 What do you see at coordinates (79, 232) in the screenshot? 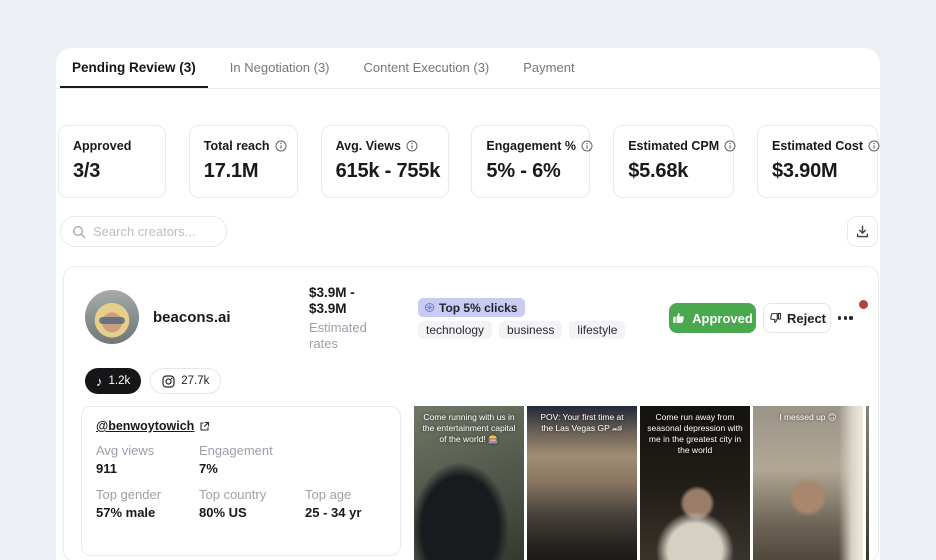
I see `search-icon` at bounding box center [79, 232].